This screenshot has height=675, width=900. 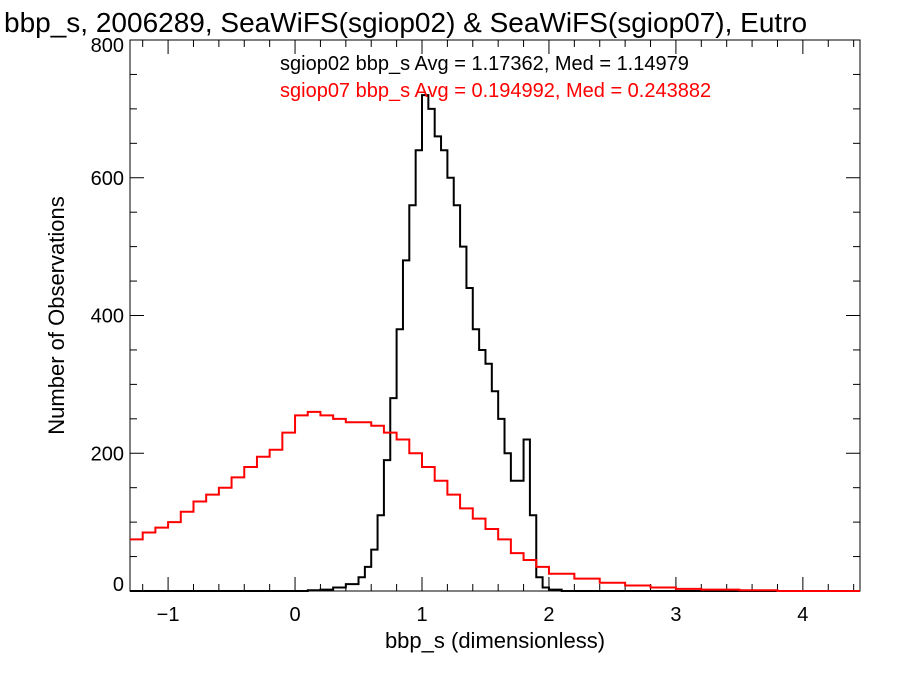 What do you see at coordinates (107, 454) in the screenshot?
I see `y-tick-label: 200` at bounding box center [107, 454].